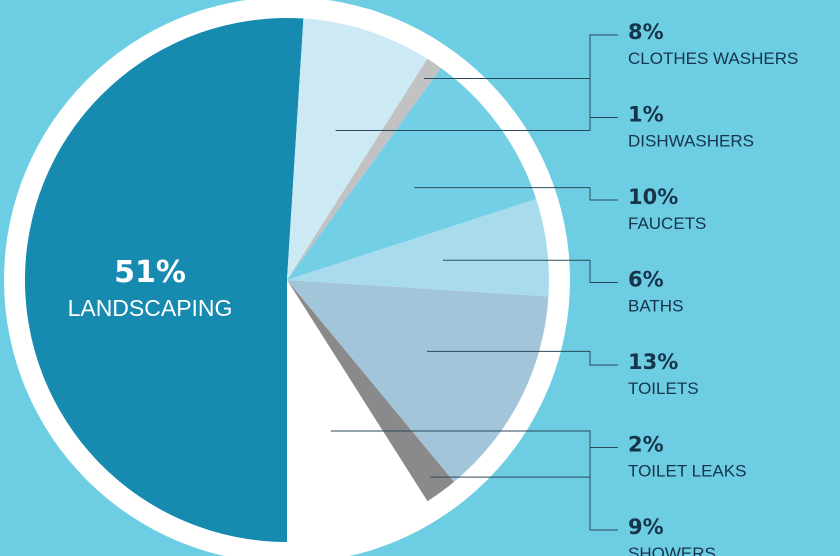 This screenshot has height=556, width=840. What do you see at coordinates (713, 58) in the screenshot?
I see `slice-label-clothes-washers: CLOTHES WASHERS` at bounding box center [713, 58].